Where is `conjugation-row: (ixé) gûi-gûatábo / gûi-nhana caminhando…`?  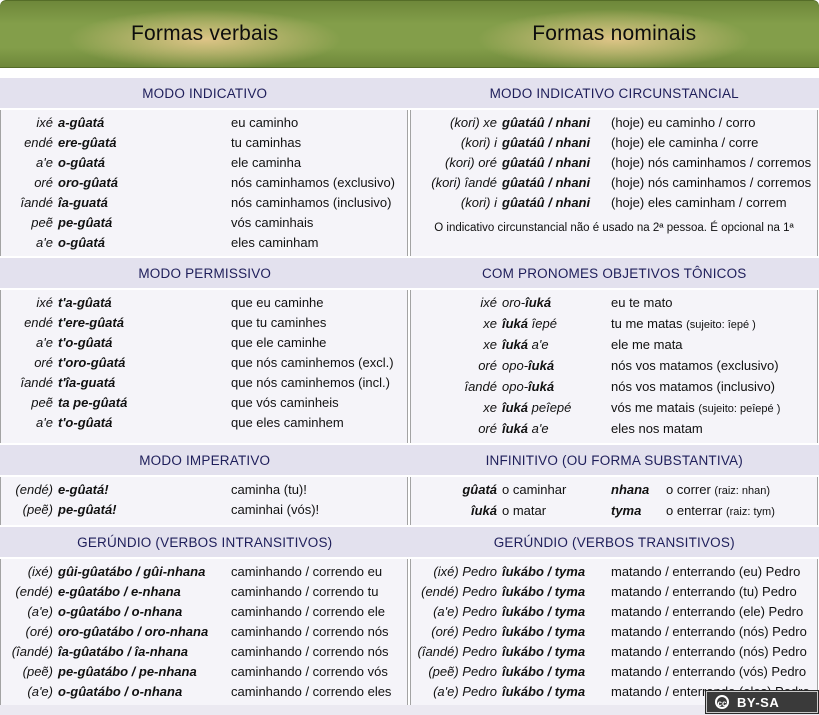
conjugation-row: (ixé) gûi-gûatábo / gûi-nhana caminhando… is located at coordinates (204, 572).